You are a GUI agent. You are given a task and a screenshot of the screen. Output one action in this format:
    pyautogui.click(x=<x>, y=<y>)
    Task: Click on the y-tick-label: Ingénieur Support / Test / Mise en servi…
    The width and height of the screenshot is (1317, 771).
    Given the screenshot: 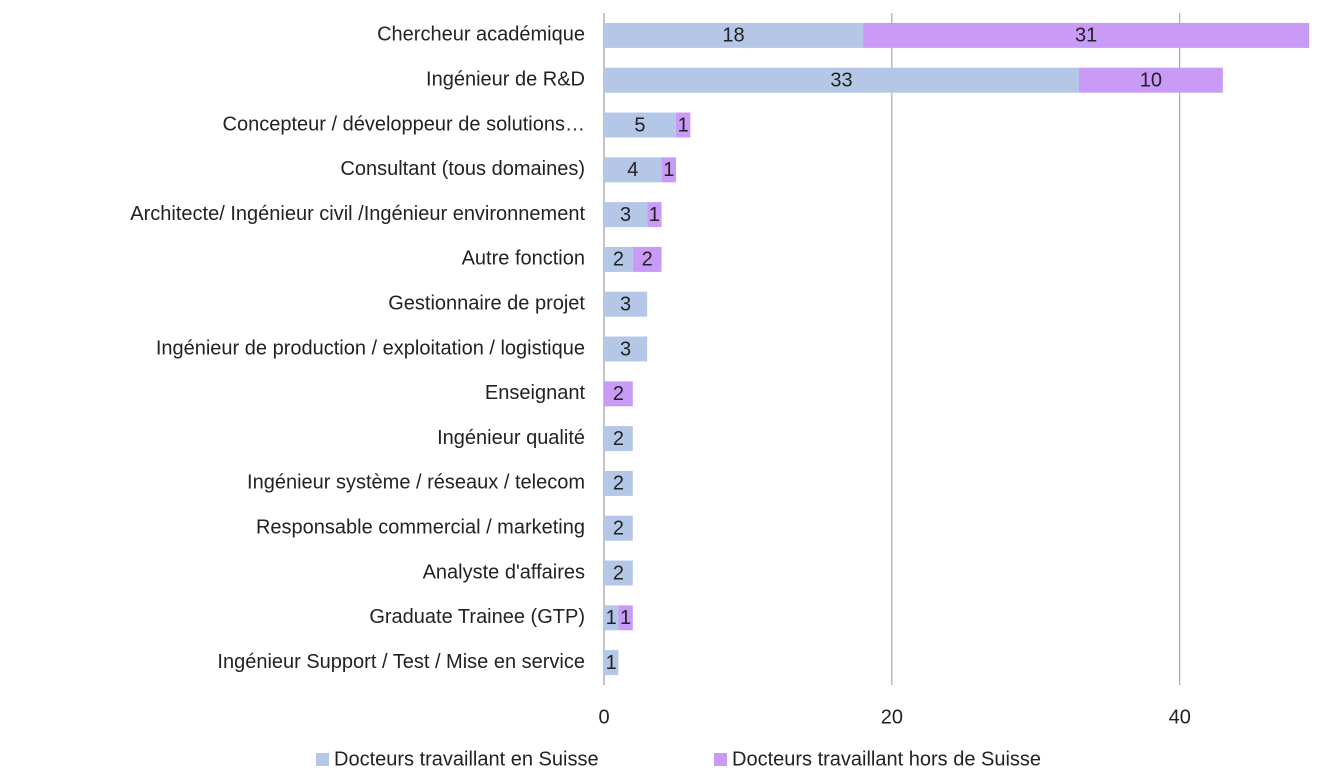 What is the action you would take?
    pyautogui.click(x=401, y=662)
    